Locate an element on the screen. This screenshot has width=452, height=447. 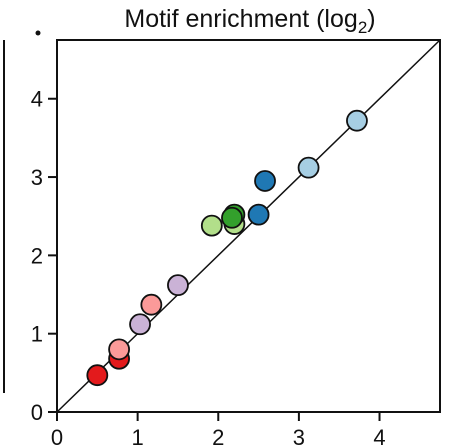
chart-title-main: Motif enrichment (log is located at coordinates (240, 19).